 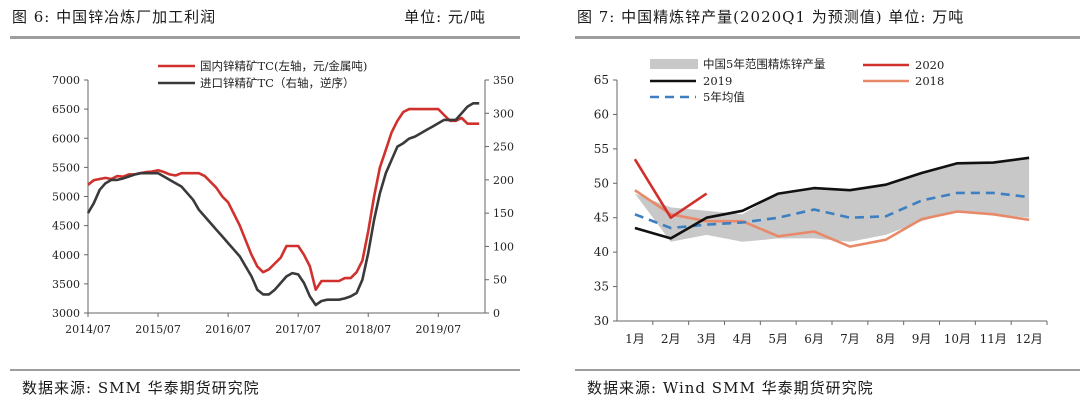 What do you see at coordinates (601, 321) in the screenshot?
I see `y-tick-label: 30` at bounding box center [601, 321].